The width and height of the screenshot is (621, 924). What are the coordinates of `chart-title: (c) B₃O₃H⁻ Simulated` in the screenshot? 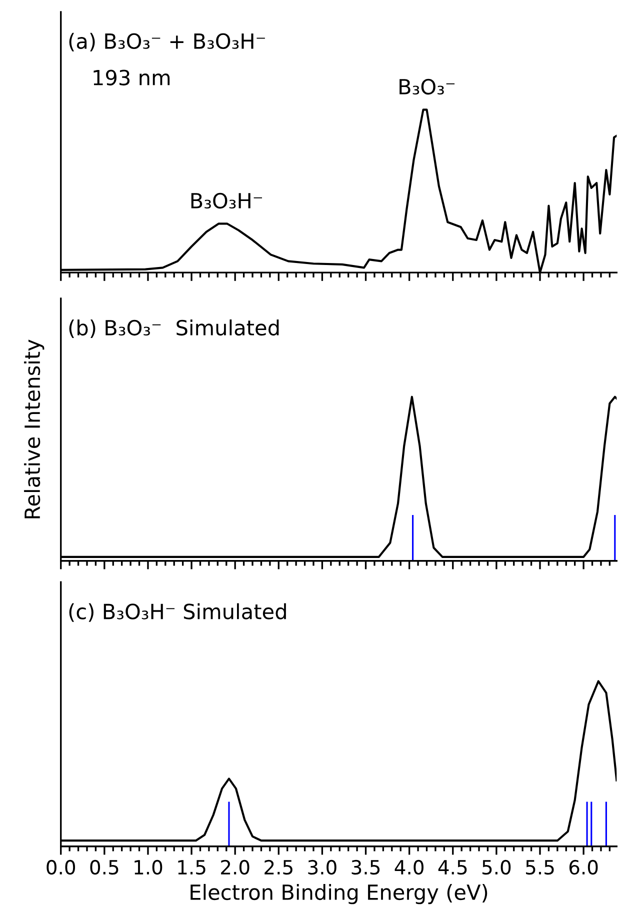 It's located at (177, 612).